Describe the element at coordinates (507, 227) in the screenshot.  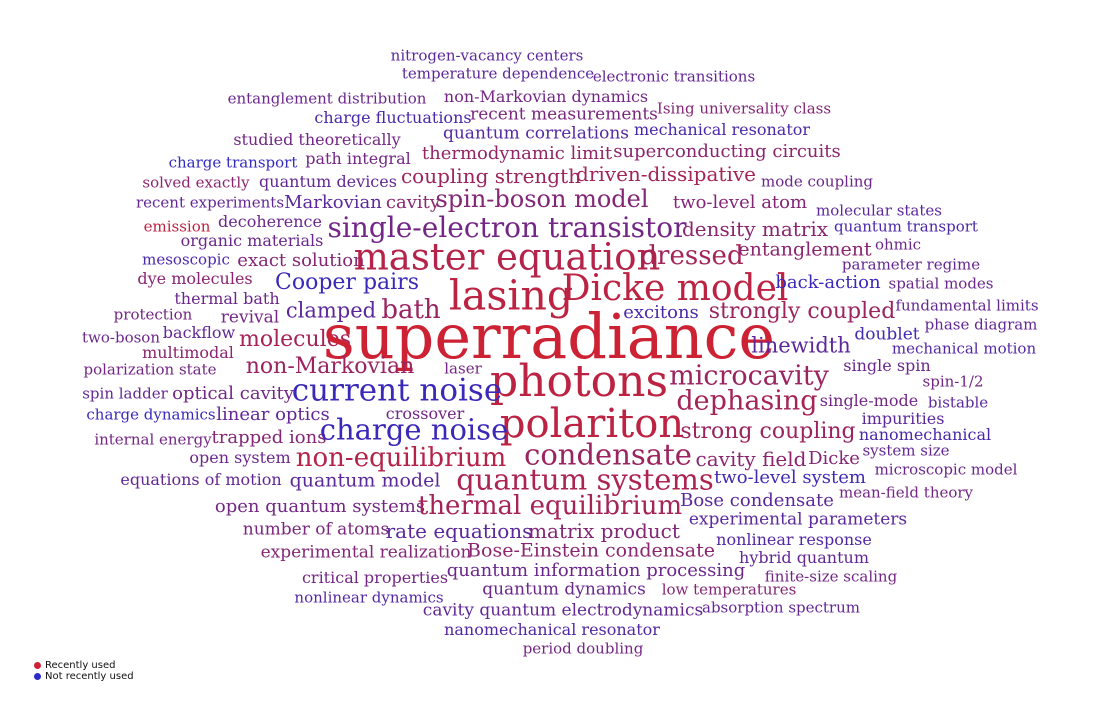
I see `cloud-word: single-electron transistor` at that location.